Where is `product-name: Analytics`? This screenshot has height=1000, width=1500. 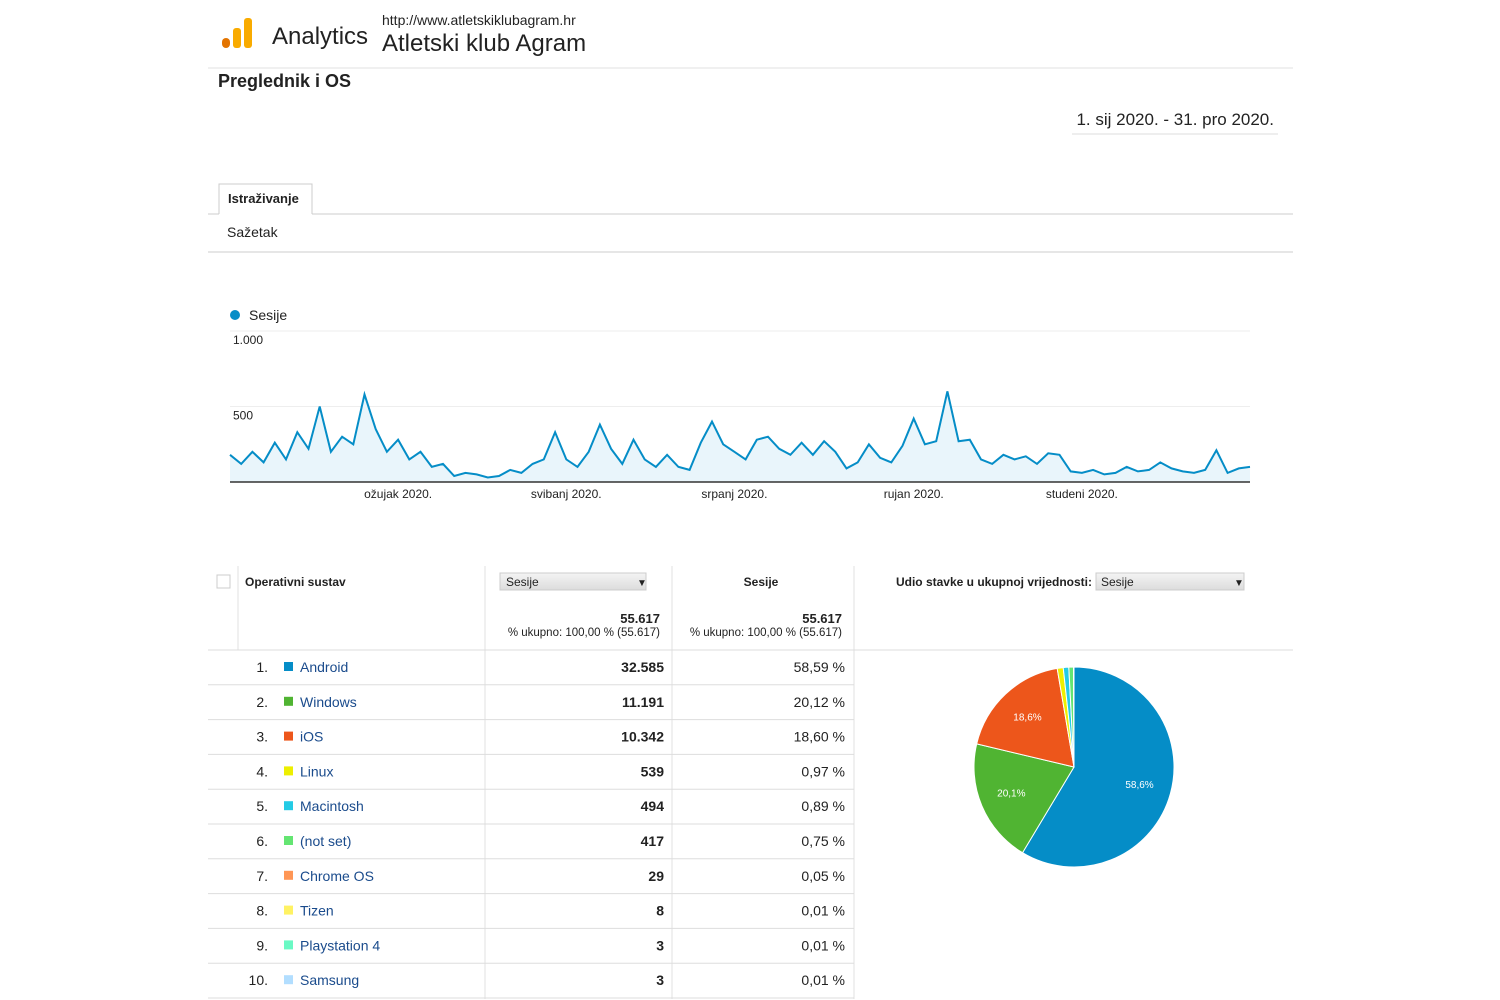 product-name: Analytics is located at coordinates (320, 36).